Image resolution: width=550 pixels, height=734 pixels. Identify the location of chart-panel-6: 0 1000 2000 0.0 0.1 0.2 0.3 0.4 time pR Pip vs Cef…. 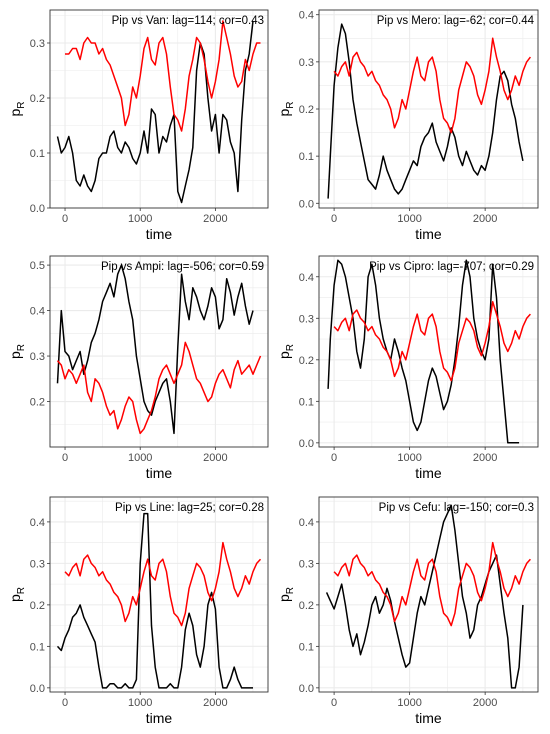
(407, 611).